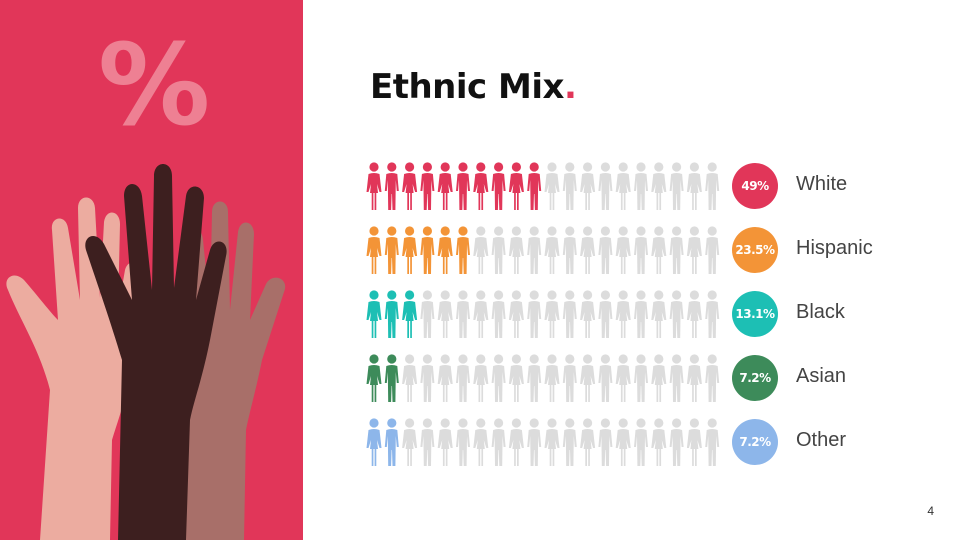  Describe the element at coordinates (156, 352) in the screenshot. I see `hand-dark-icon` at that location.